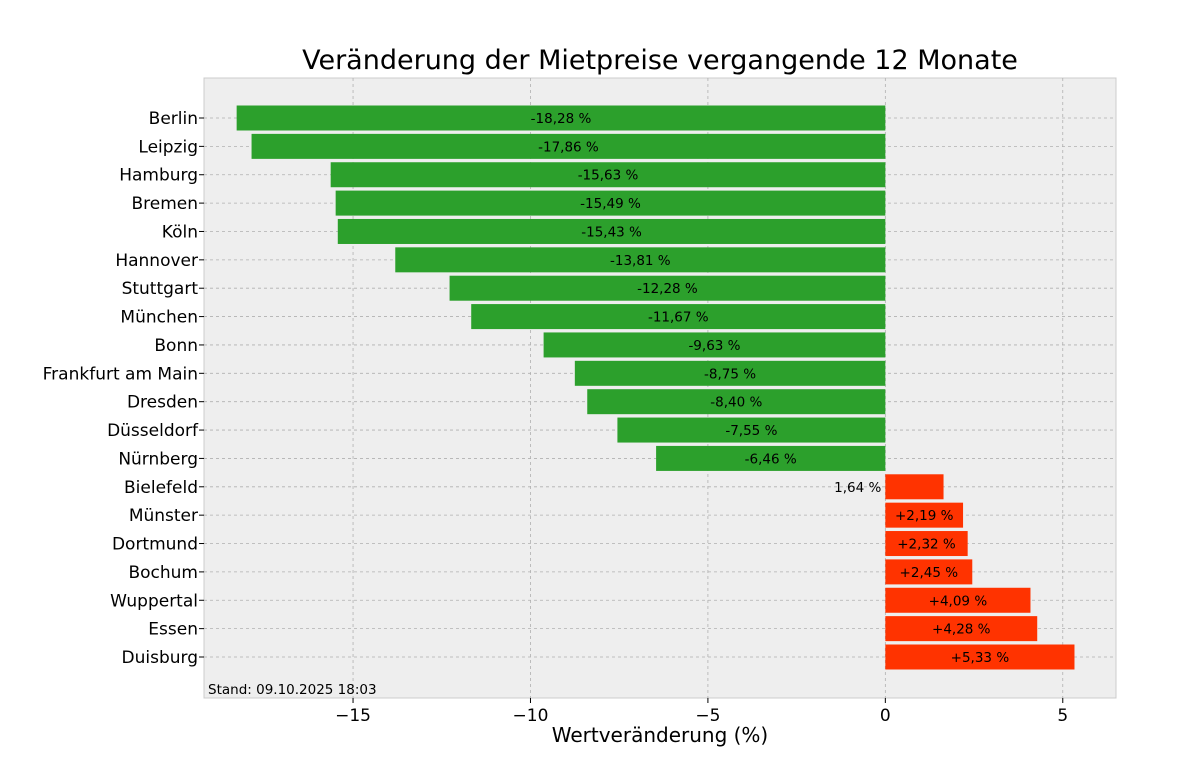 This screenshot has height=775, width=1200. I want to click on data-label: +2,32 %, so click(926, 545).